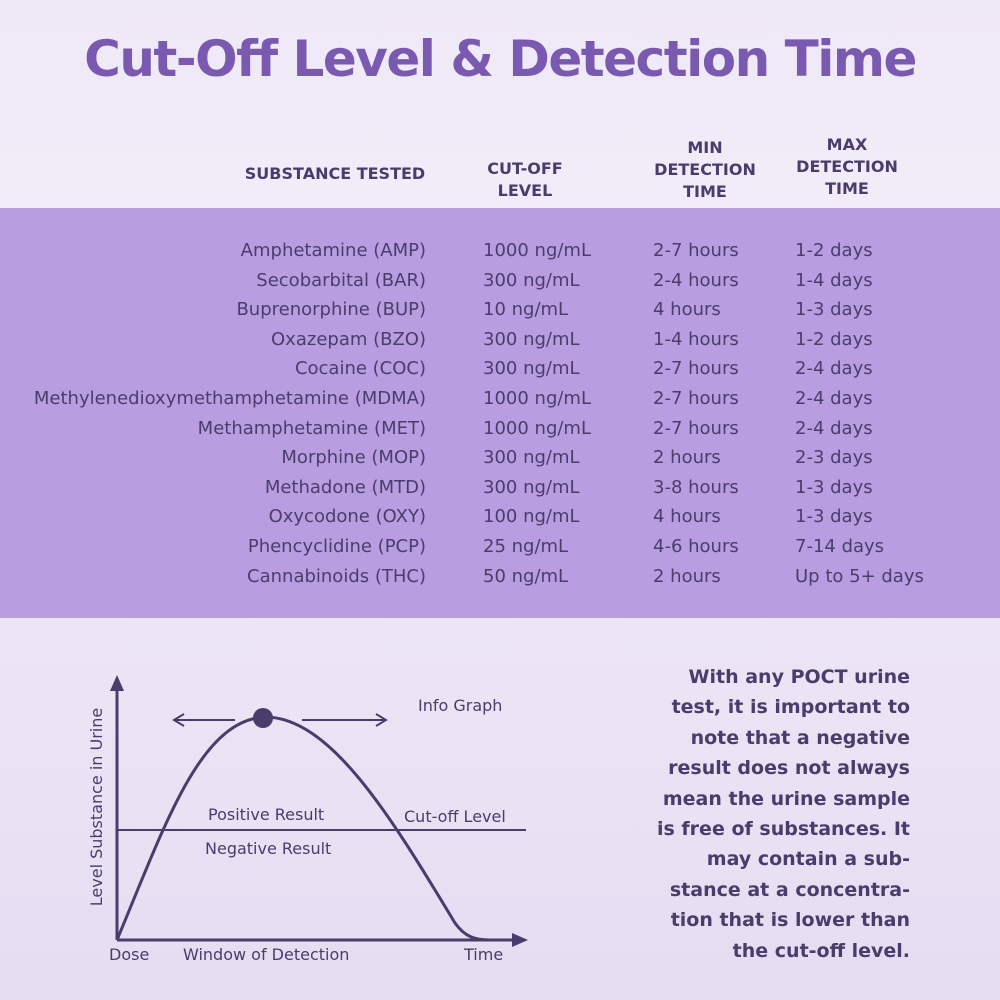 The width and height of the screenshot is (1000, 1000). Describe the element at coordinates (336, 576) in the screenshot. I see `substance-cell: Cannabinoids (THC)` at that location.